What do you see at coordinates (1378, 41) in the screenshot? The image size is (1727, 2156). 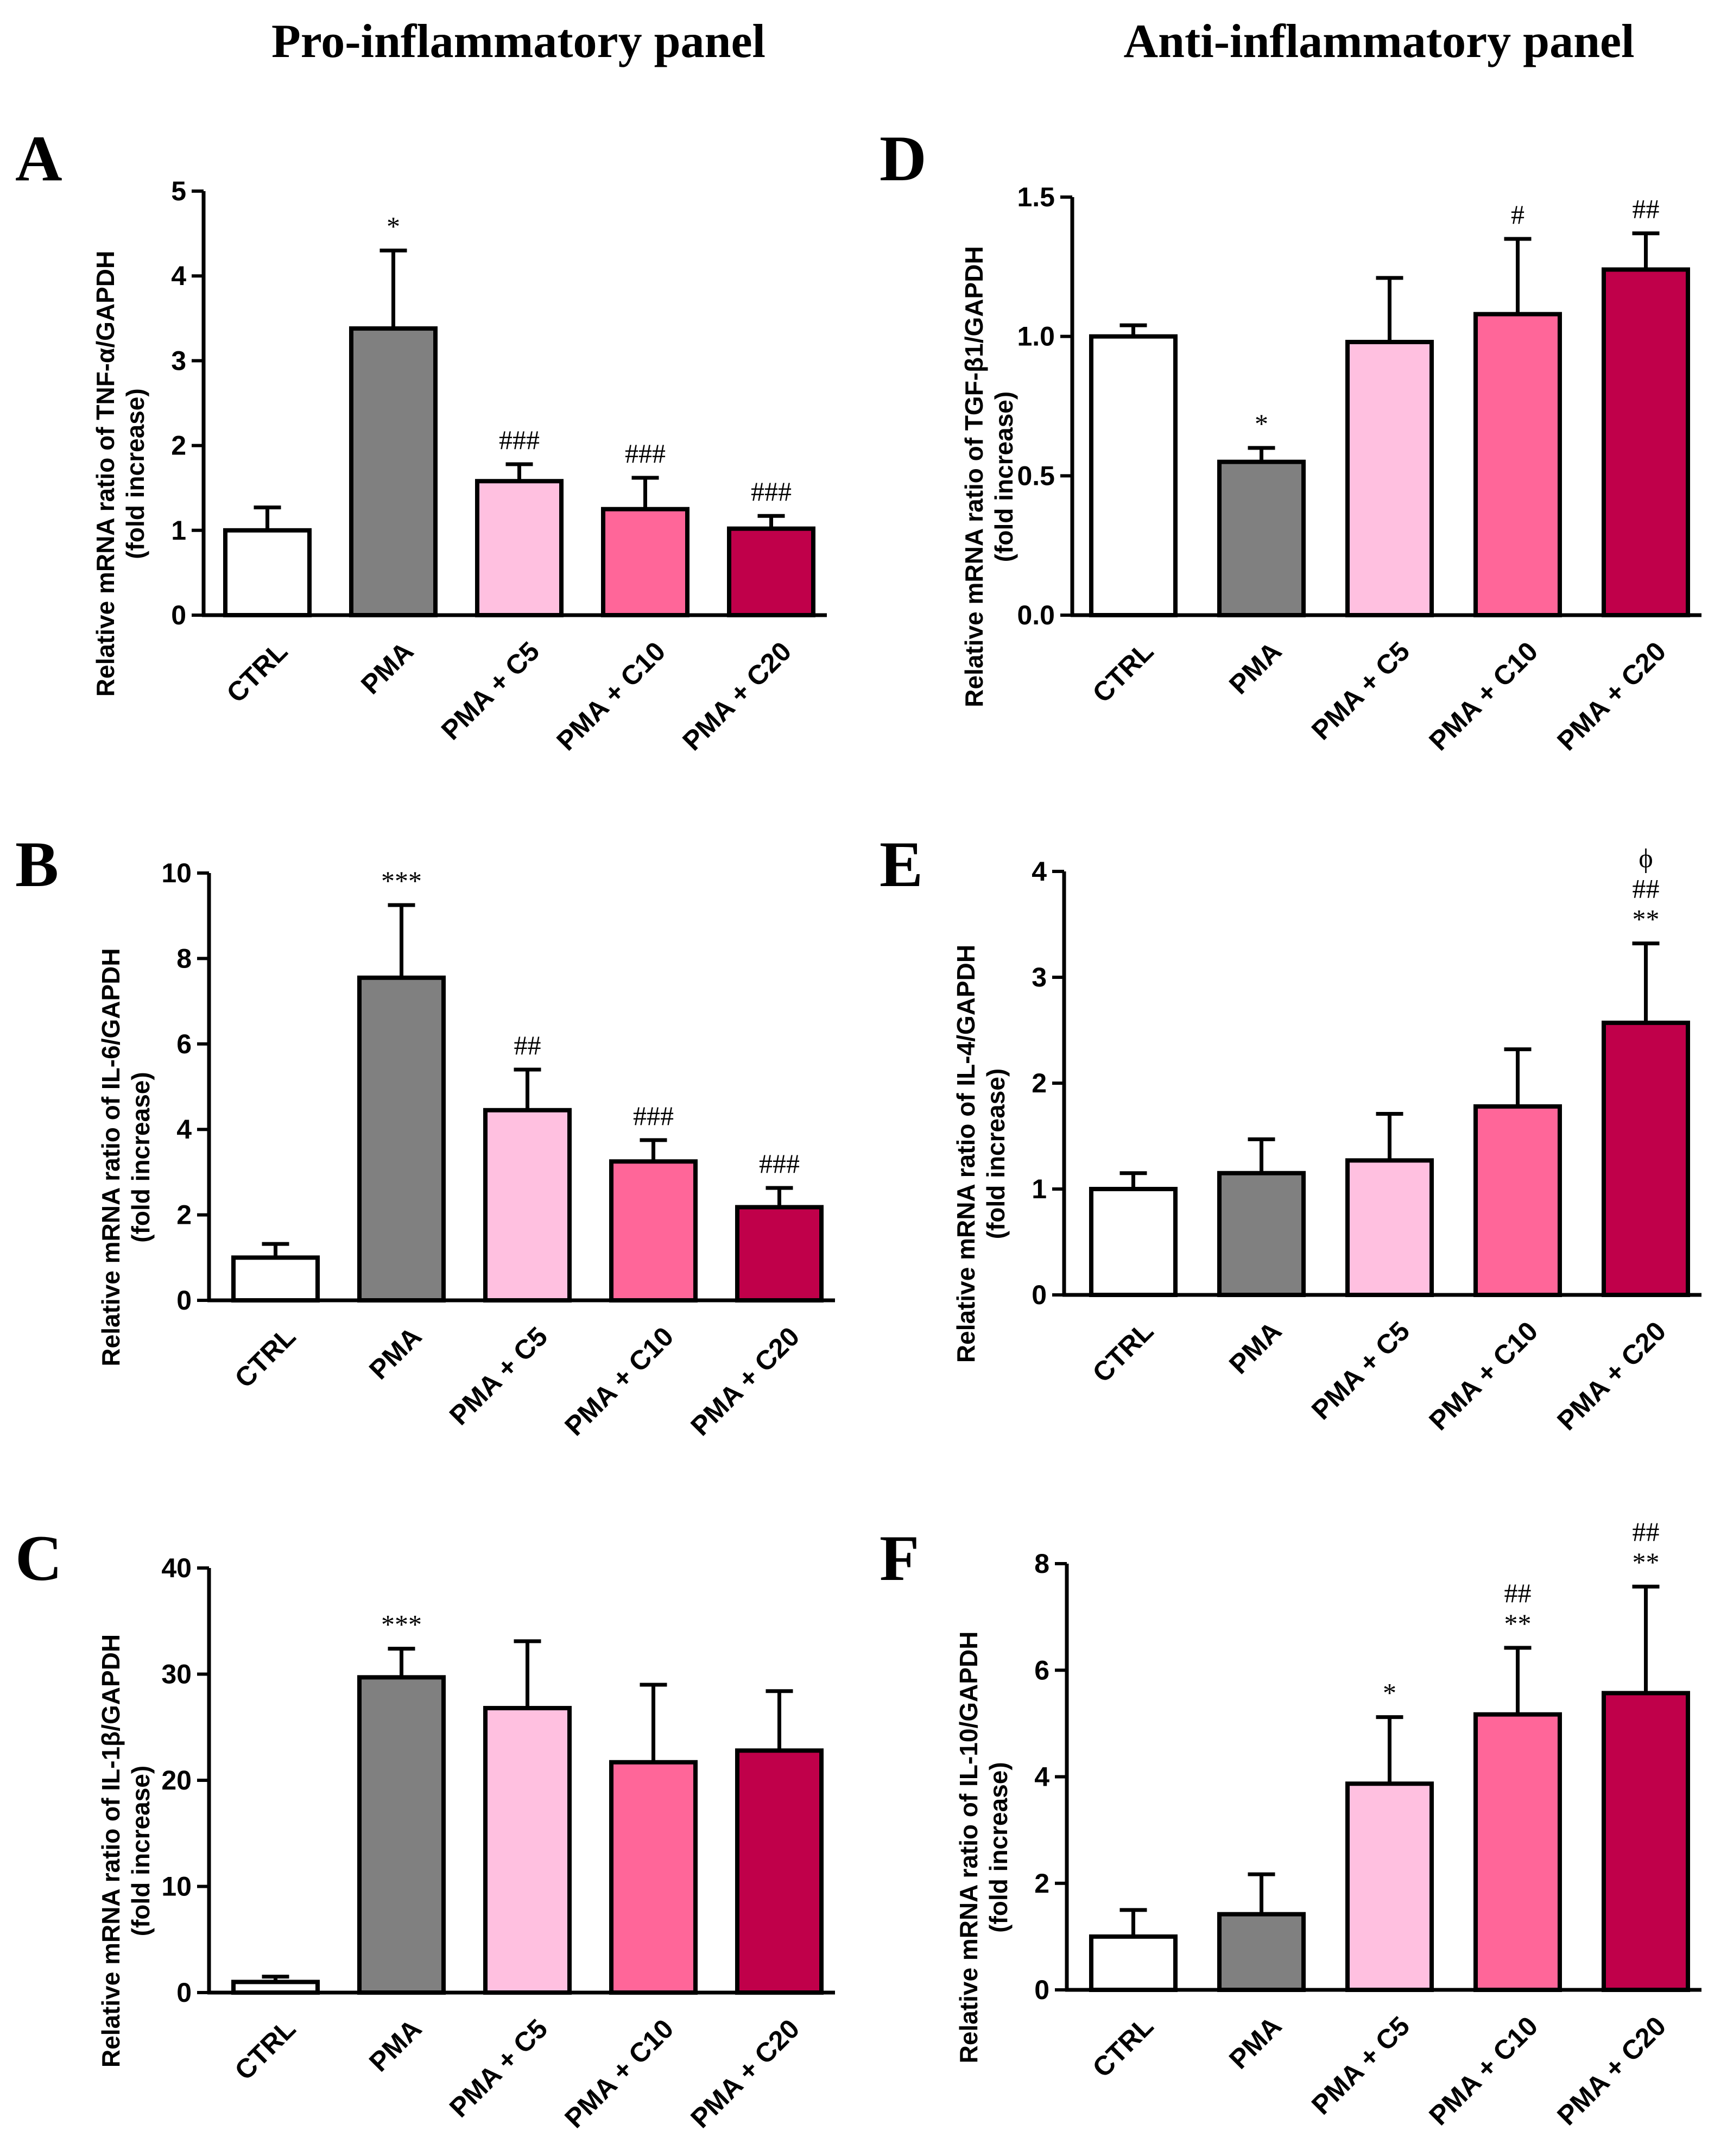 I see `anti-inflammatory-header: Anti-inflammatory panel` at bounding box center [1378, 41].